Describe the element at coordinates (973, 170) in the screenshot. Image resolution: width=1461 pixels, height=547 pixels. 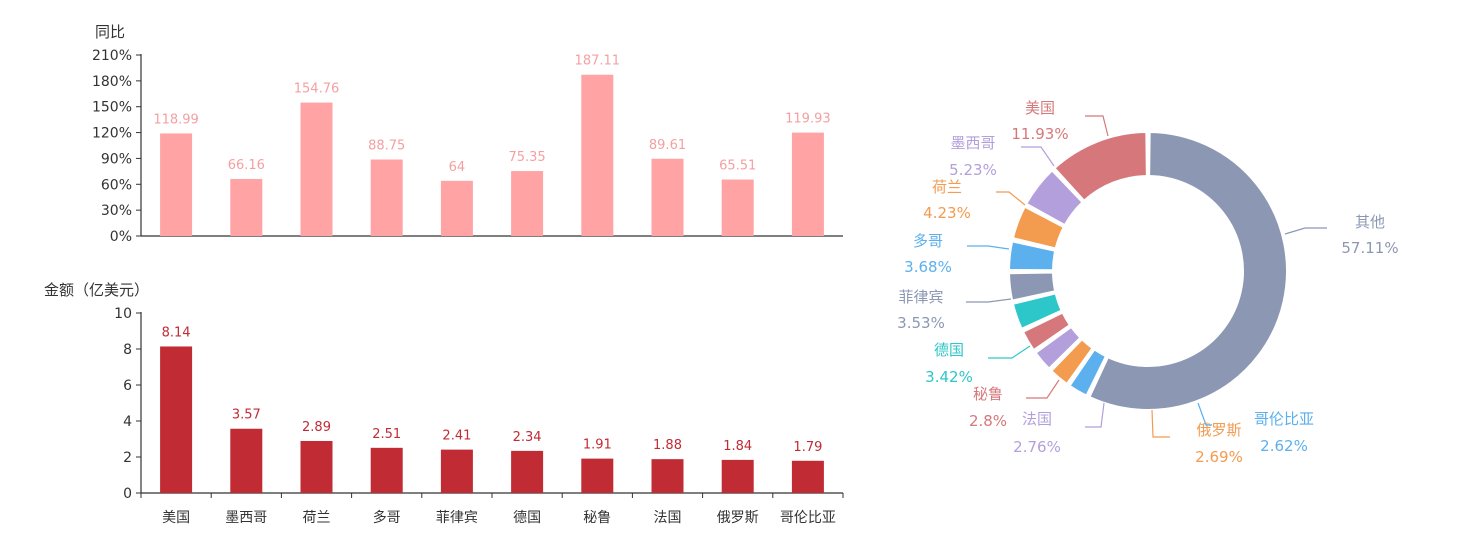
I see `slice-percent-label: 5.23%` at that location.